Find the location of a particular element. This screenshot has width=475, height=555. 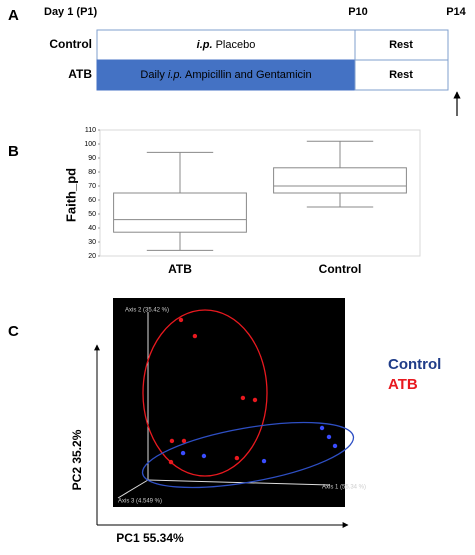

scatter-points is located at coordinates (253, 391).